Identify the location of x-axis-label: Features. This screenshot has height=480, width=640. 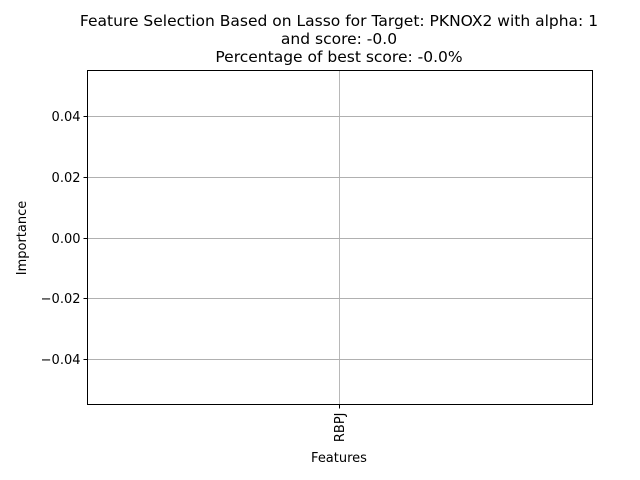
(339, 458).